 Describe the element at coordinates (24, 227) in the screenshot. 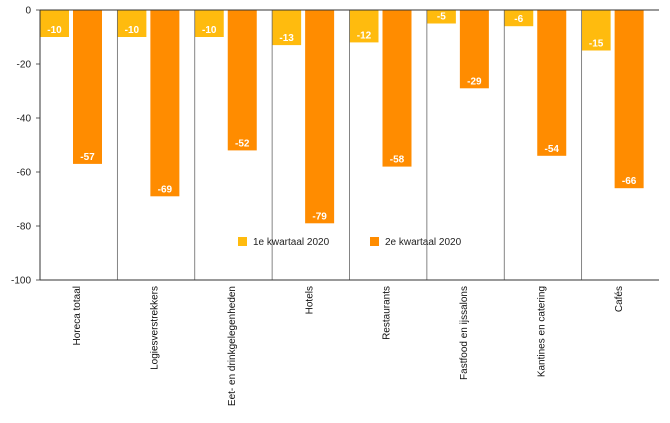

I see `y-tick-label: -80` at that location.